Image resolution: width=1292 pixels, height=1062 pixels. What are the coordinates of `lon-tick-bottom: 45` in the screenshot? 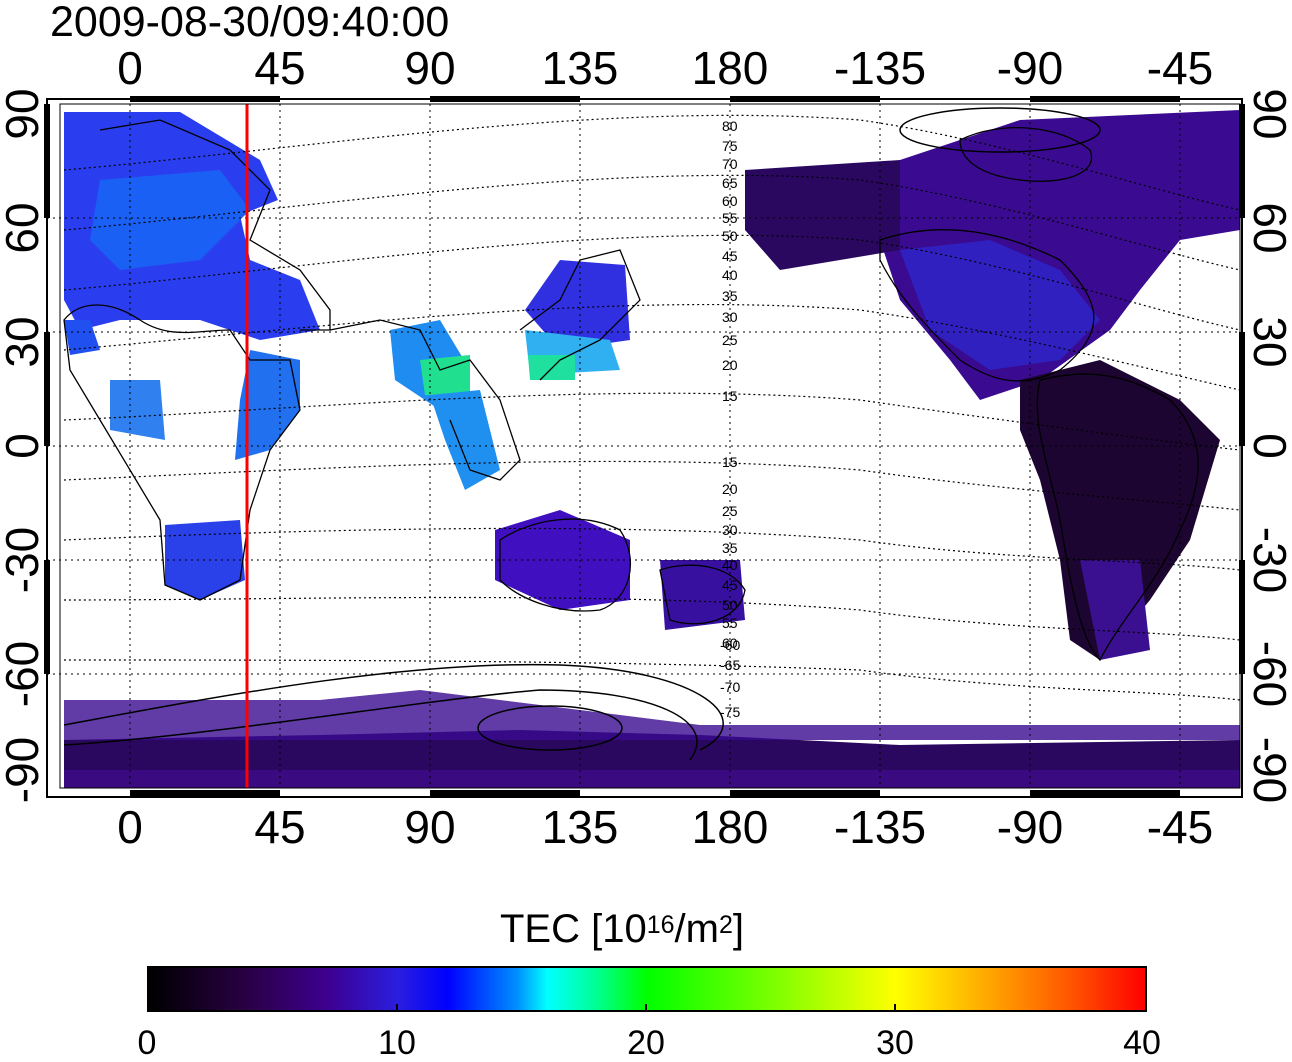 It's located at (280, 827).